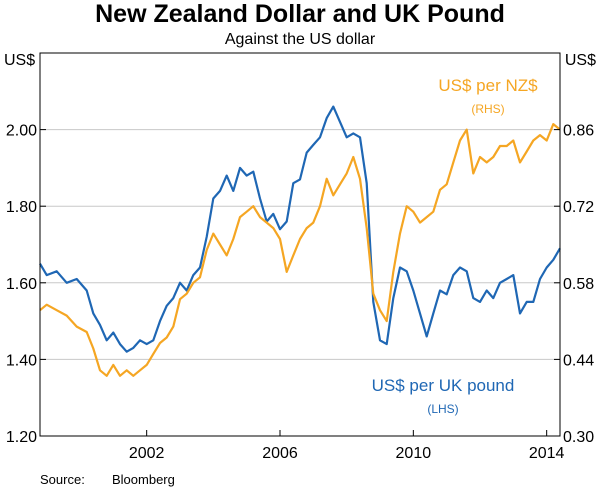 The image size is (600, 493). I want to click on right-axis-tick-label: 0.86, so click(578, 131).